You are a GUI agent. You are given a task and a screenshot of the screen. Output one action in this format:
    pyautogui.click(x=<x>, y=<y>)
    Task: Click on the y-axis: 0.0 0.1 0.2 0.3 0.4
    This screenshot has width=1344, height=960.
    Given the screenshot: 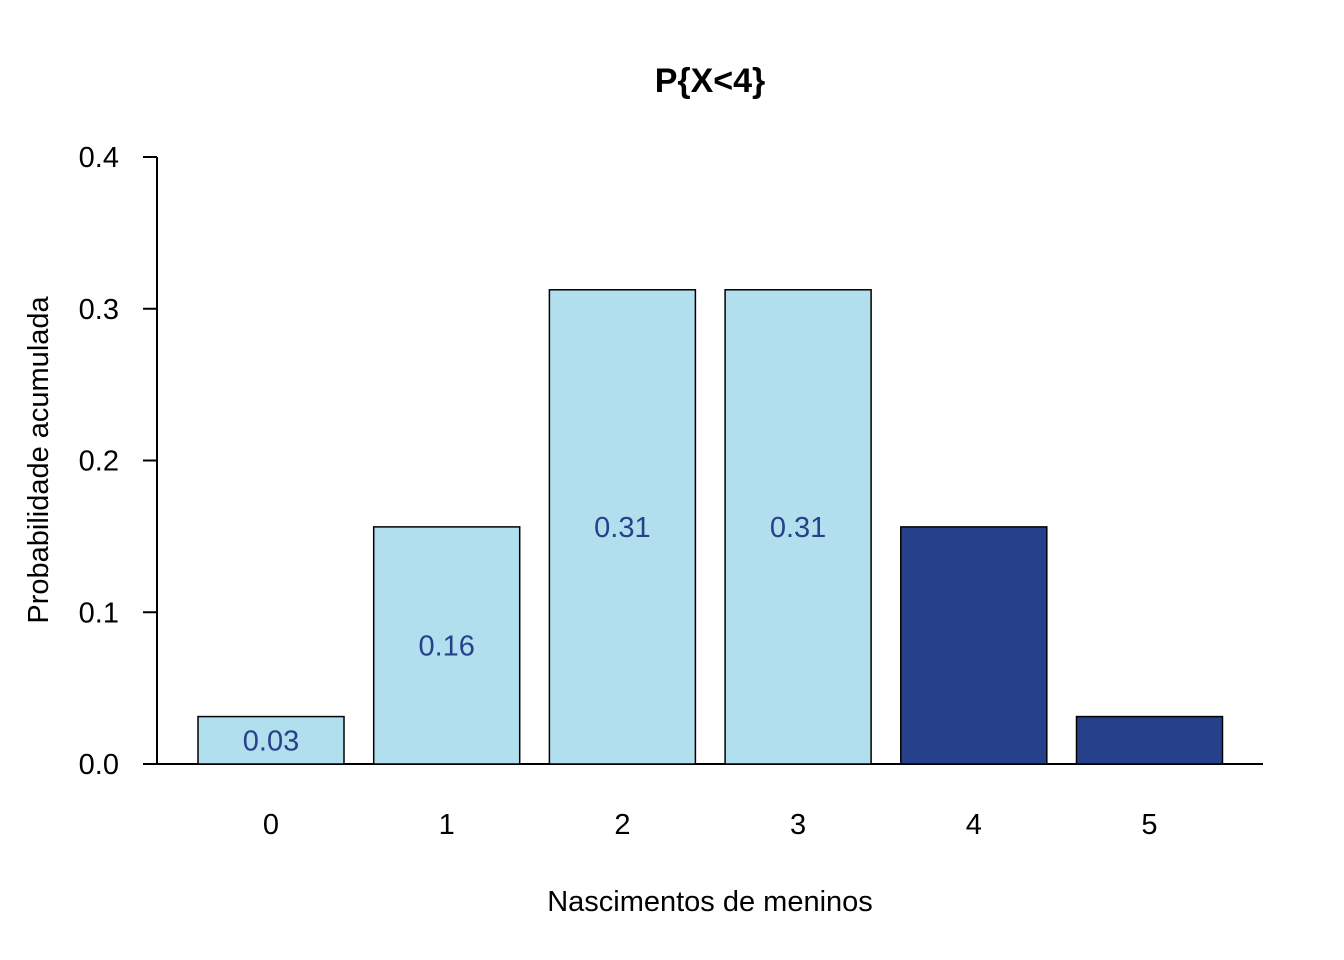 What is the action you would take?
    pyautogui.click(x=118, y=461)
    